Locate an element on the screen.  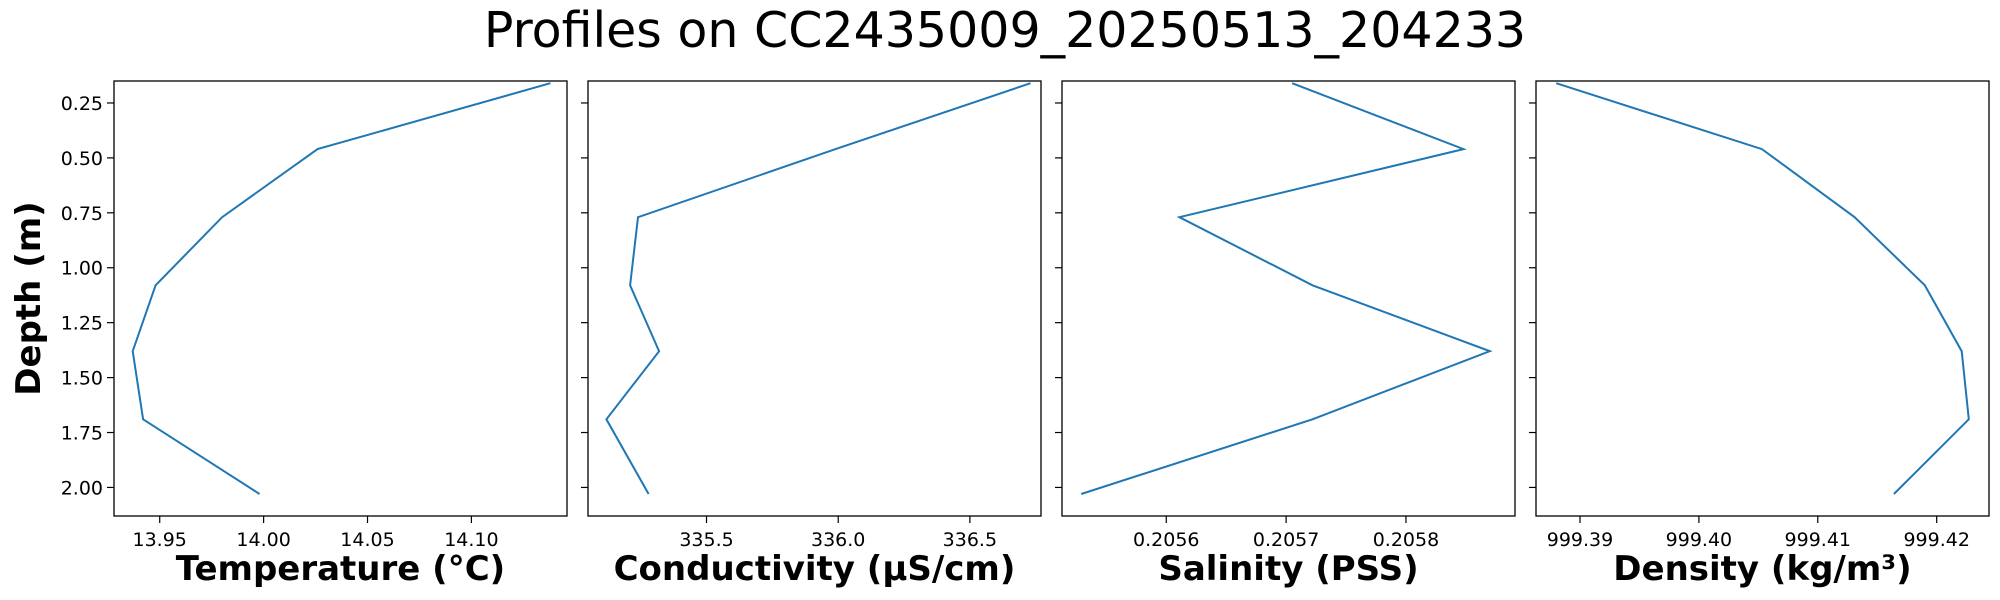
x-tick-label: 999.42 is located at coordinates (1936, 540).